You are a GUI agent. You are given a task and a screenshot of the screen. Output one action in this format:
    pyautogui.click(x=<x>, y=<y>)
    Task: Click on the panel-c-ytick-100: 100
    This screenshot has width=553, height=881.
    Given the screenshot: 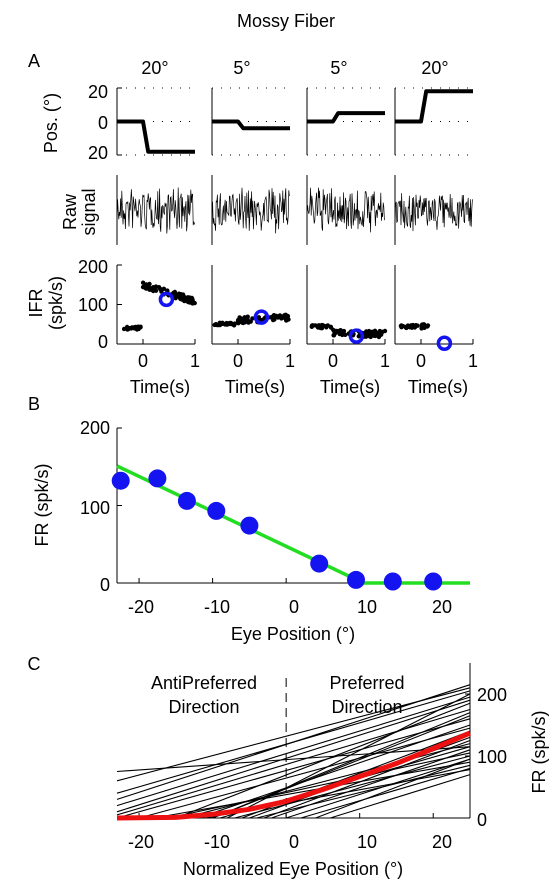 What is the action you would take?
    pyautogui.click(x=492, y=757)
    